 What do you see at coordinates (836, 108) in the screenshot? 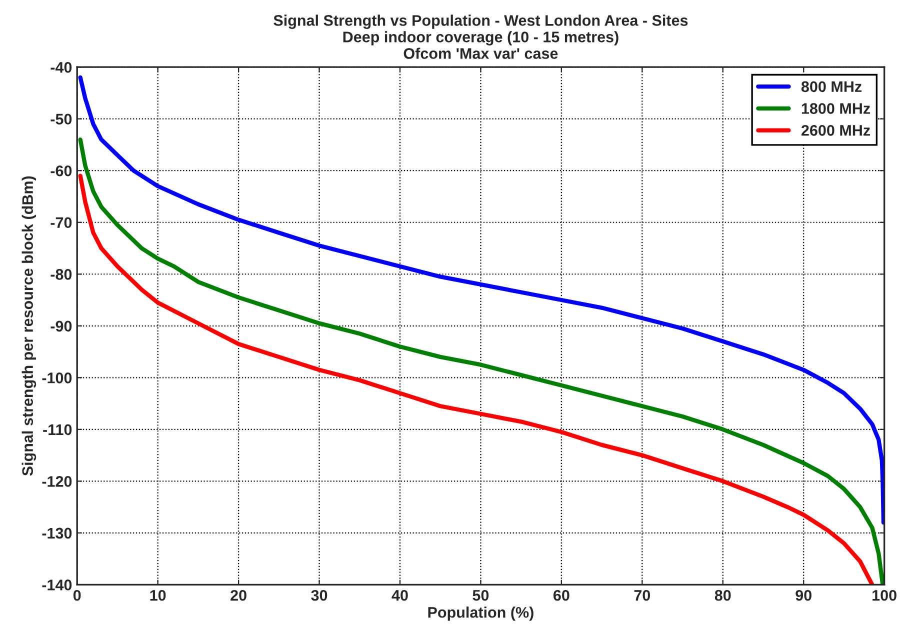
I see `legend-label: 1800 MHz` at bounding box center [836, 108].